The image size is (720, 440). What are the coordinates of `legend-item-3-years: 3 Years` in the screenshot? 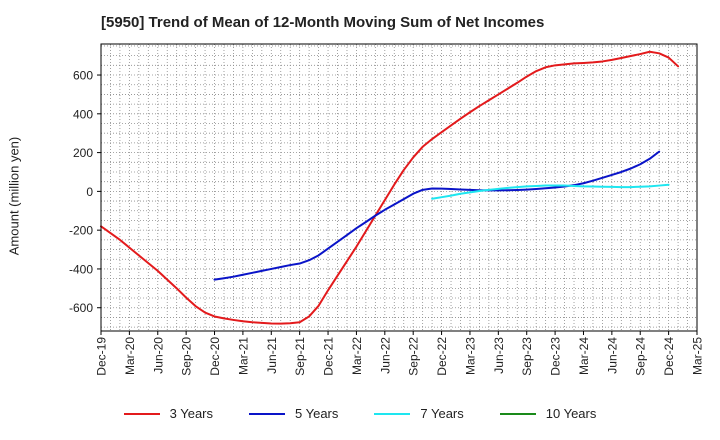 It's located at (168, 413).